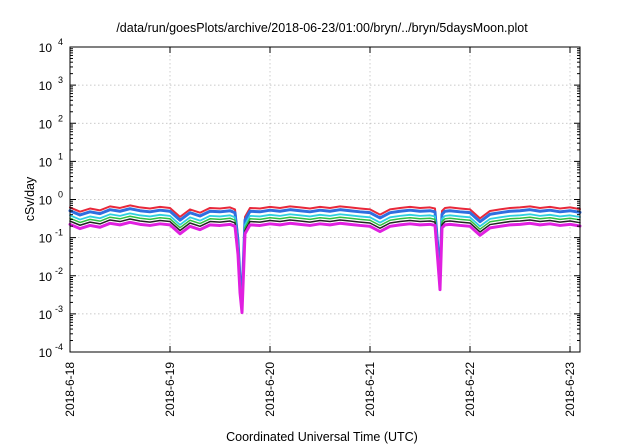 The height and width of the screenshot is (448, 640). Describe the element at coordinates (60, 156) in the screenshot. I see `y-tick-exponent: 1` at that location.